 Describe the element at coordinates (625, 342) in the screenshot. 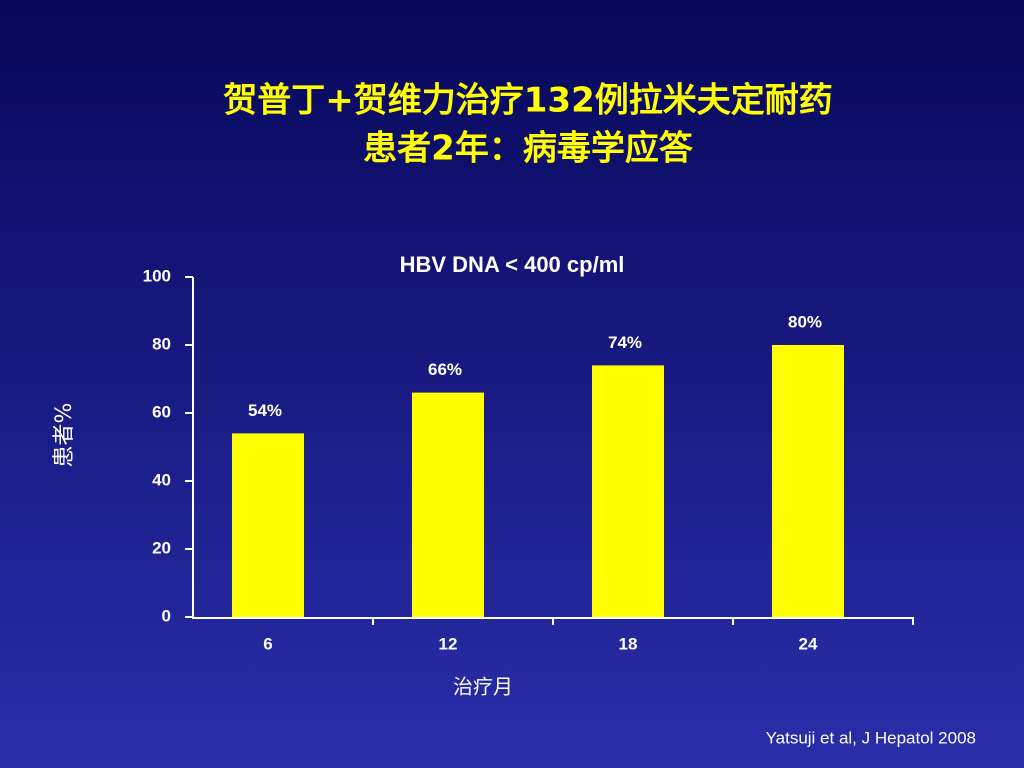

I see `value-label: 74%` at that location.